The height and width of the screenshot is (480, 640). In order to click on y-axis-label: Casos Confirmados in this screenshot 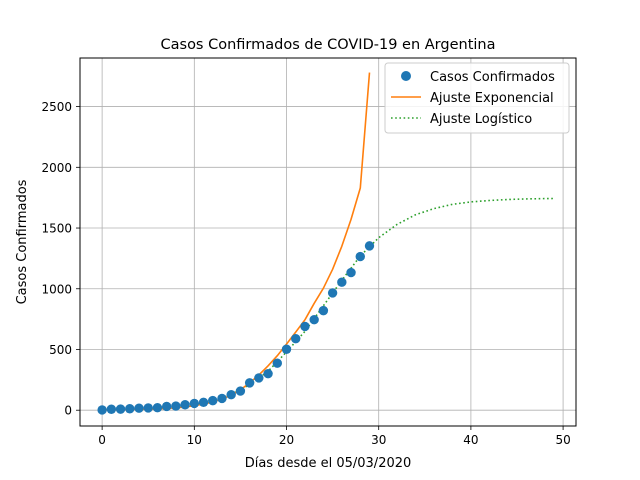, I will do `click(22, 241)`.